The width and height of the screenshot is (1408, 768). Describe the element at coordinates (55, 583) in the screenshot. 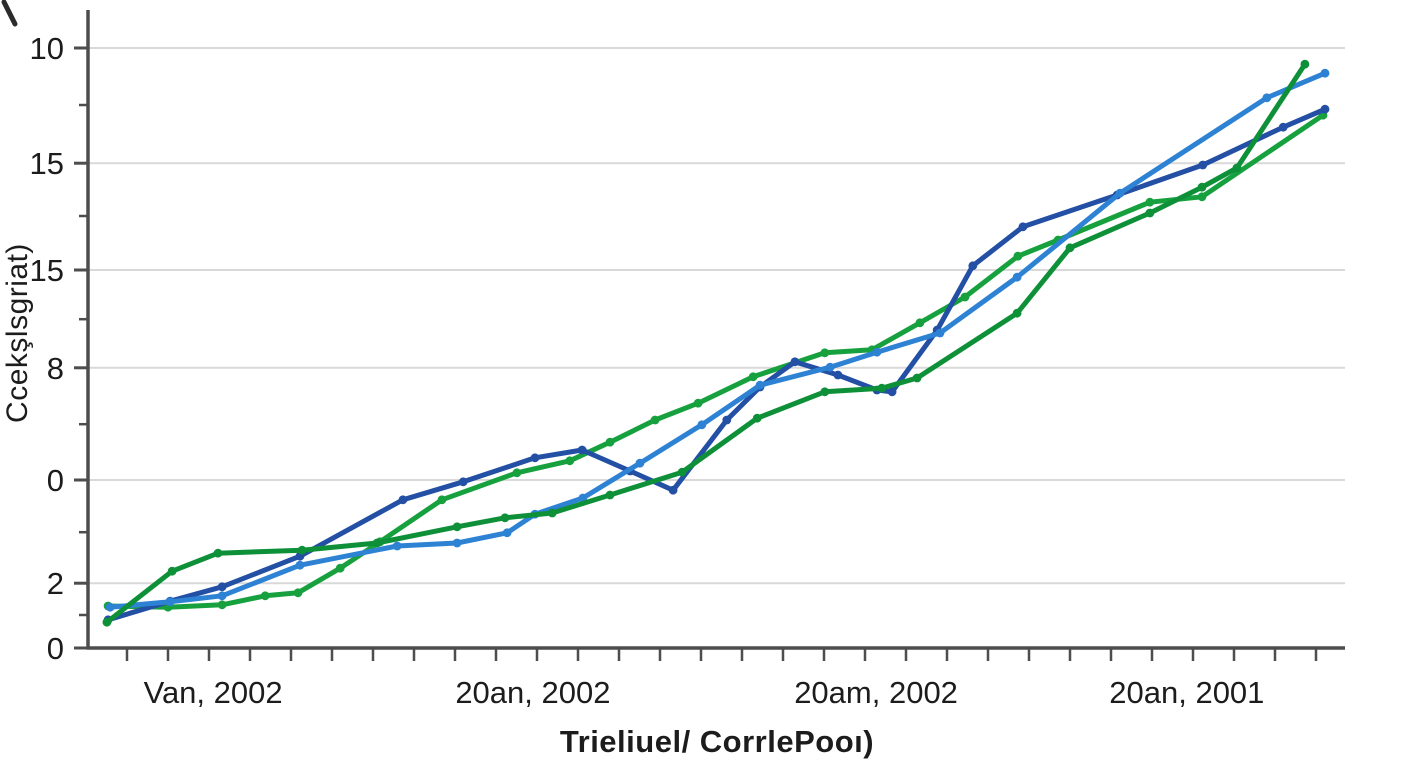

I see `y-tick-label: 2` at that location.